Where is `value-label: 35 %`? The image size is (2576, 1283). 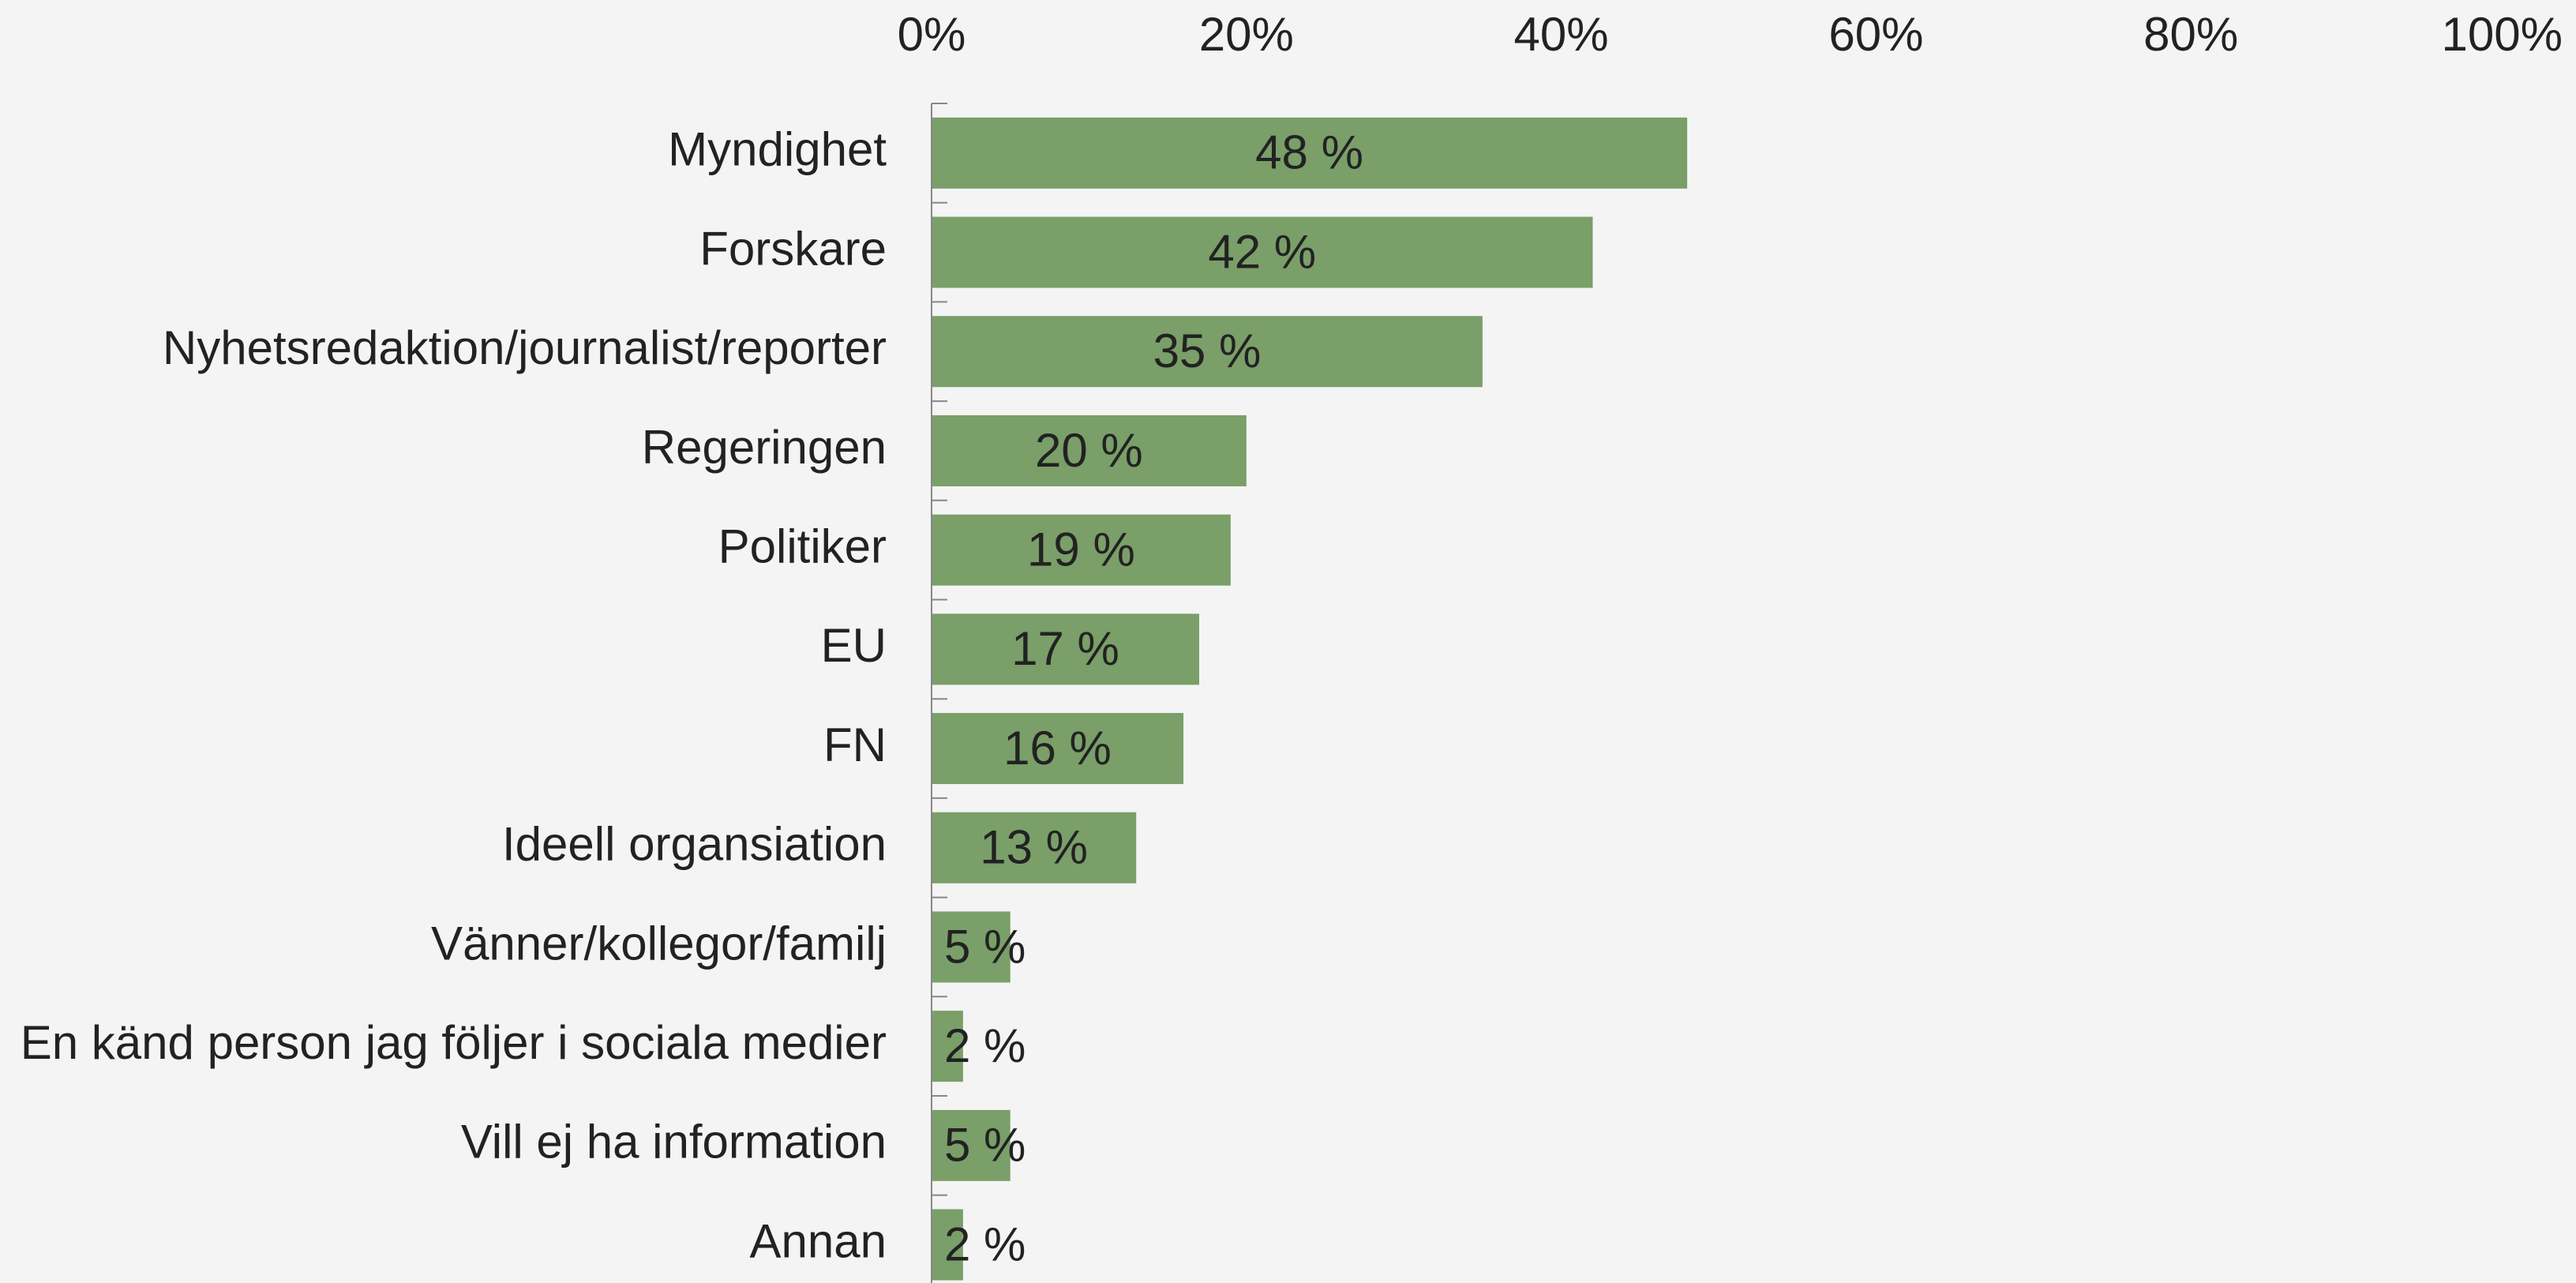
value-label: 35 % is located at coordinates (1207, 351).